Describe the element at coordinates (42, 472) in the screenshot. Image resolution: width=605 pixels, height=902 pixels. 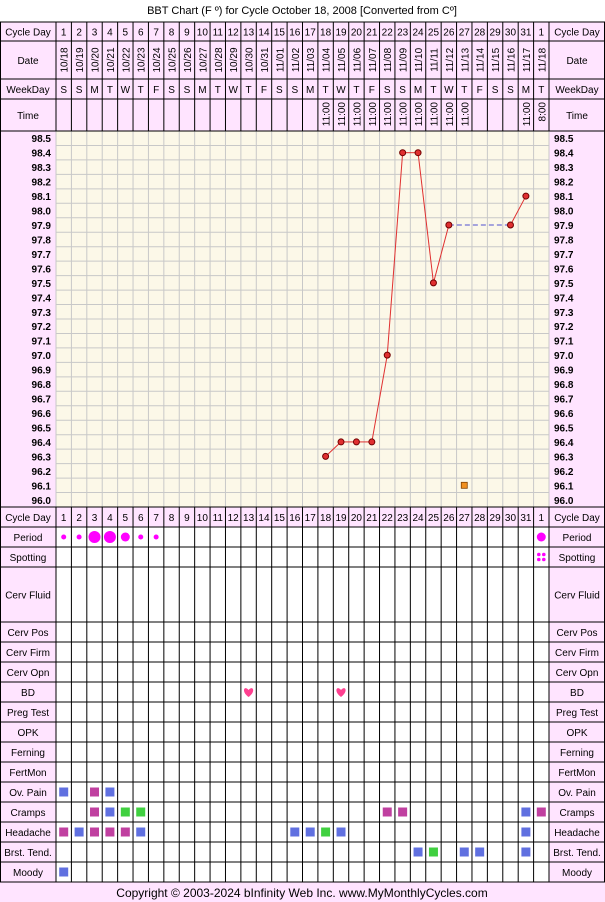
I see `y-tick-left: 96.2` at that location.